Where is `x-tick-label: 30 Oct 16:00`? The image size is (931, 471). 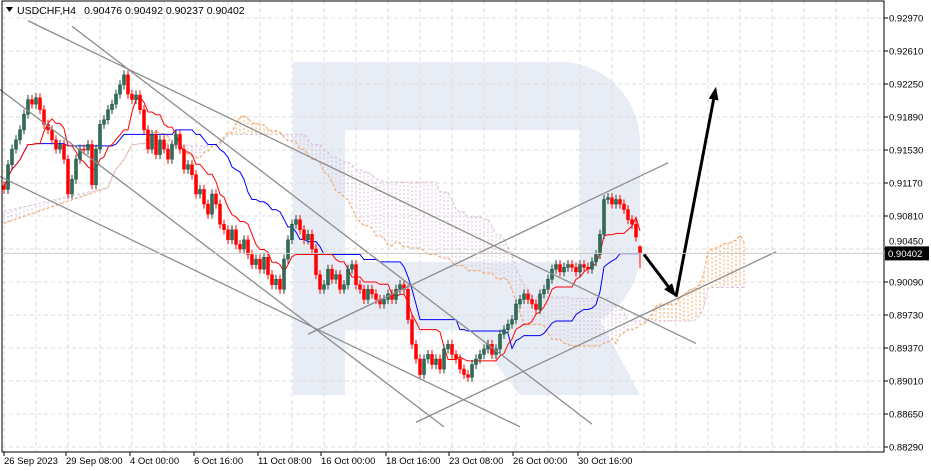 x-tick-label: 30 Oct 16:00 is located at coordinates (605, 461).